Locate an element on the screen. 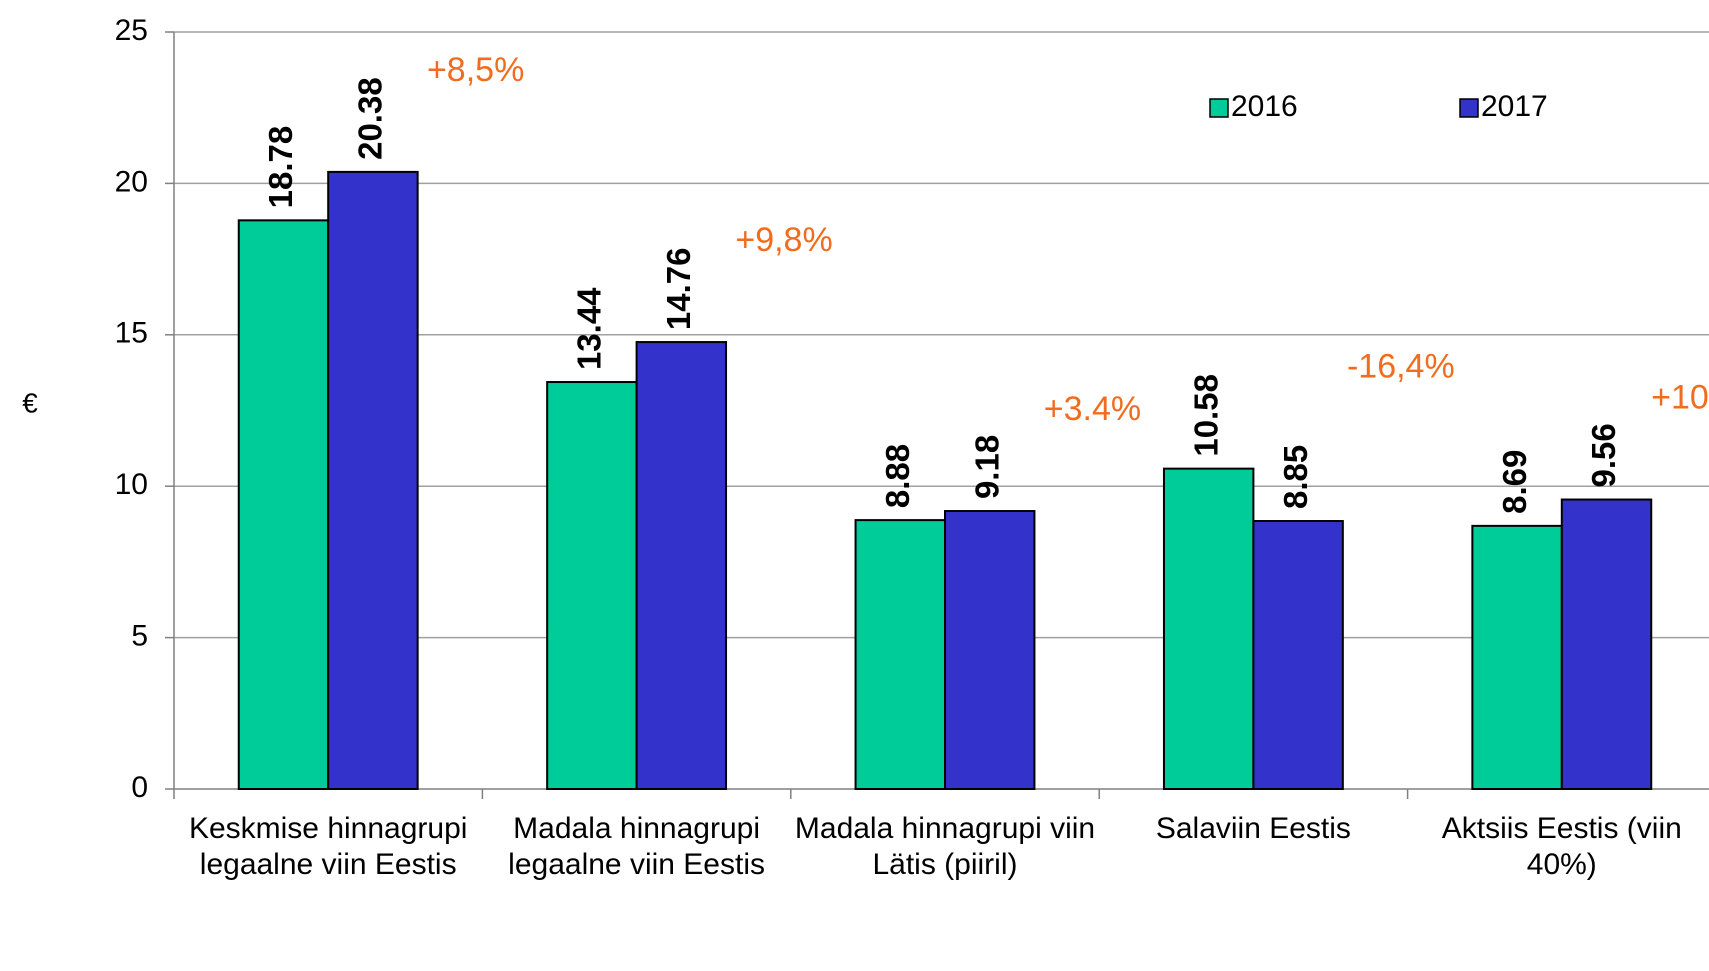 The width and height of the screenshot is (1709, 971). value-label: 14.76 is located at coordinates (678, 288).